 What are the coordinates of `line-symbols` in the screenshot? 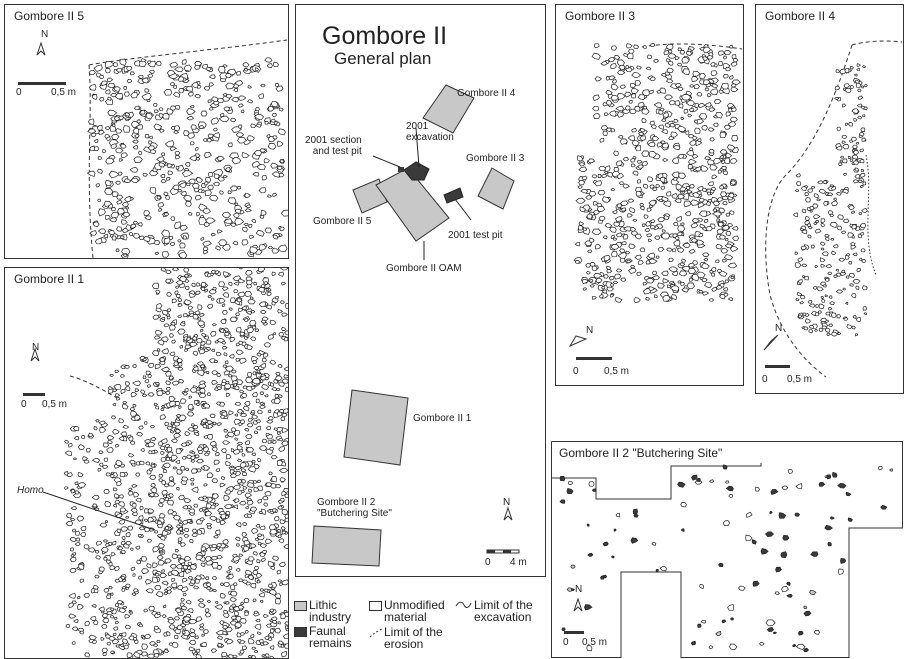 It's located at (420, 619).